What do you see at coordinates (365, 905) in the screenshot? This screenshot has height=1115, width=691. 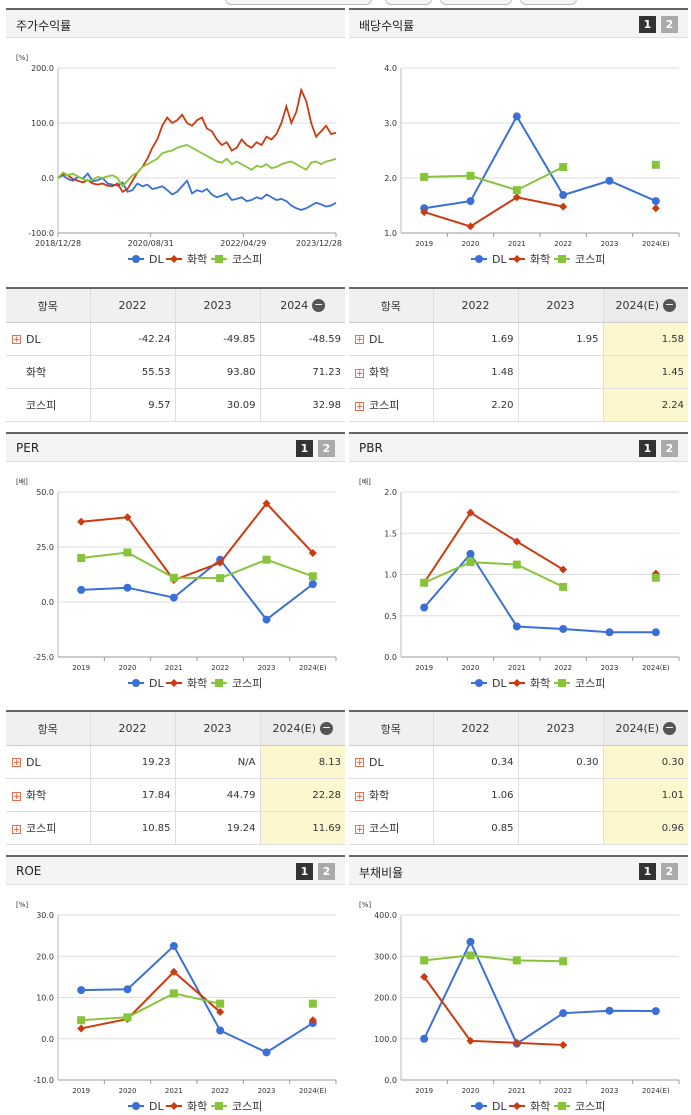 I see `y-axis-unit-label: [%]` at bounding box center [365, 905].